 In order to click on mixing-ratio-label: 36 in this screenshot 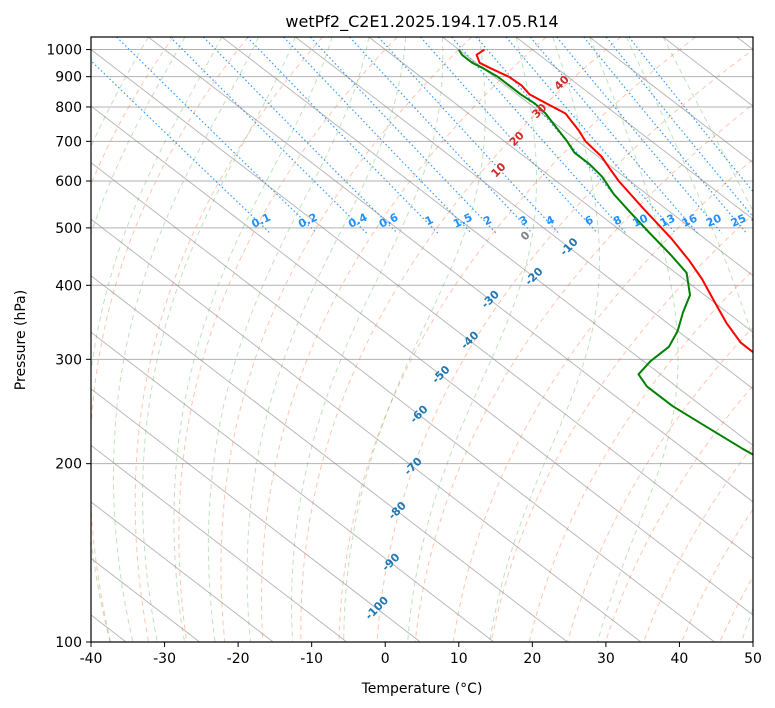, I will do `click(772, 220)`.